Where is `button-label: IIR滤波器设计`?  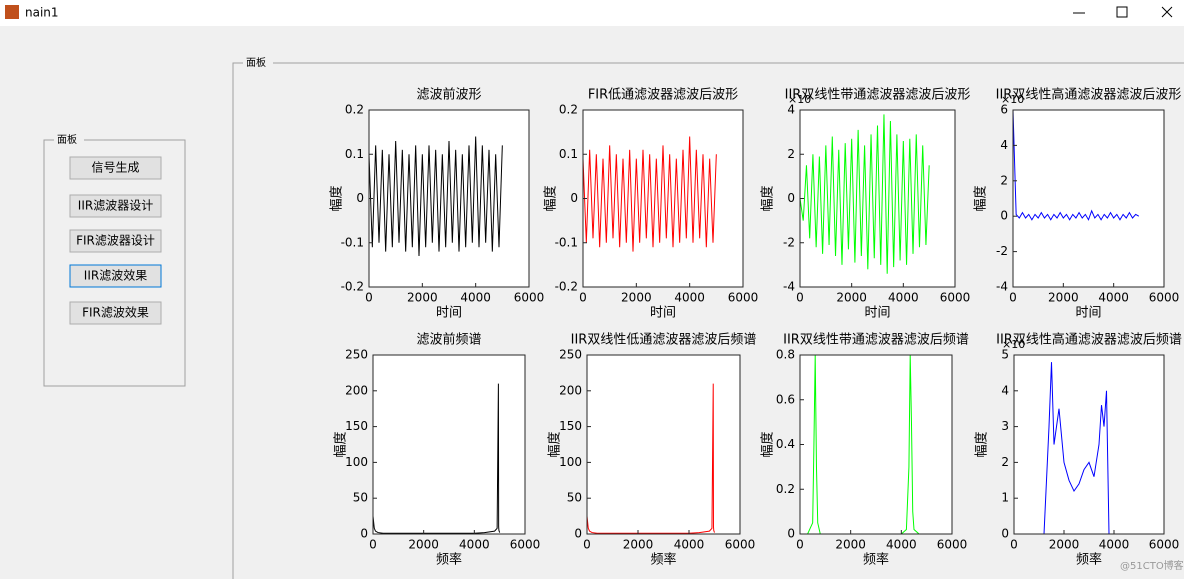
button-label: IIR滤波器设计 is located at coordinates (115, 206).